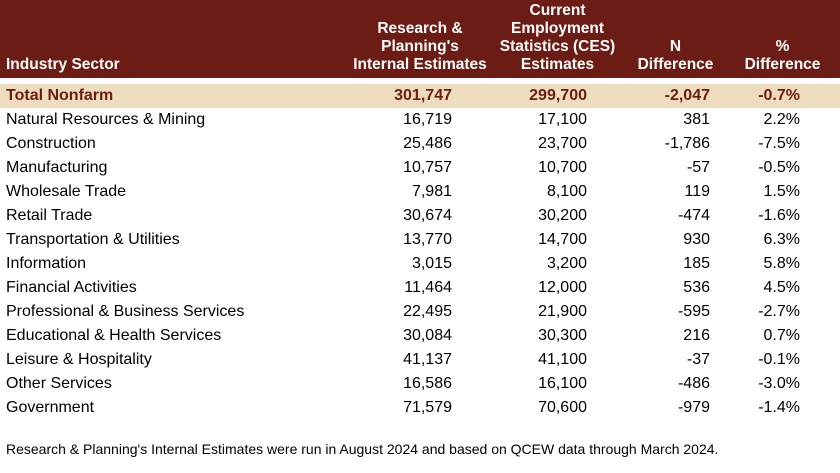  Describe the element at coordinates (562, 143) in the screenshot. I see `row-ces: 23,700` at that location.